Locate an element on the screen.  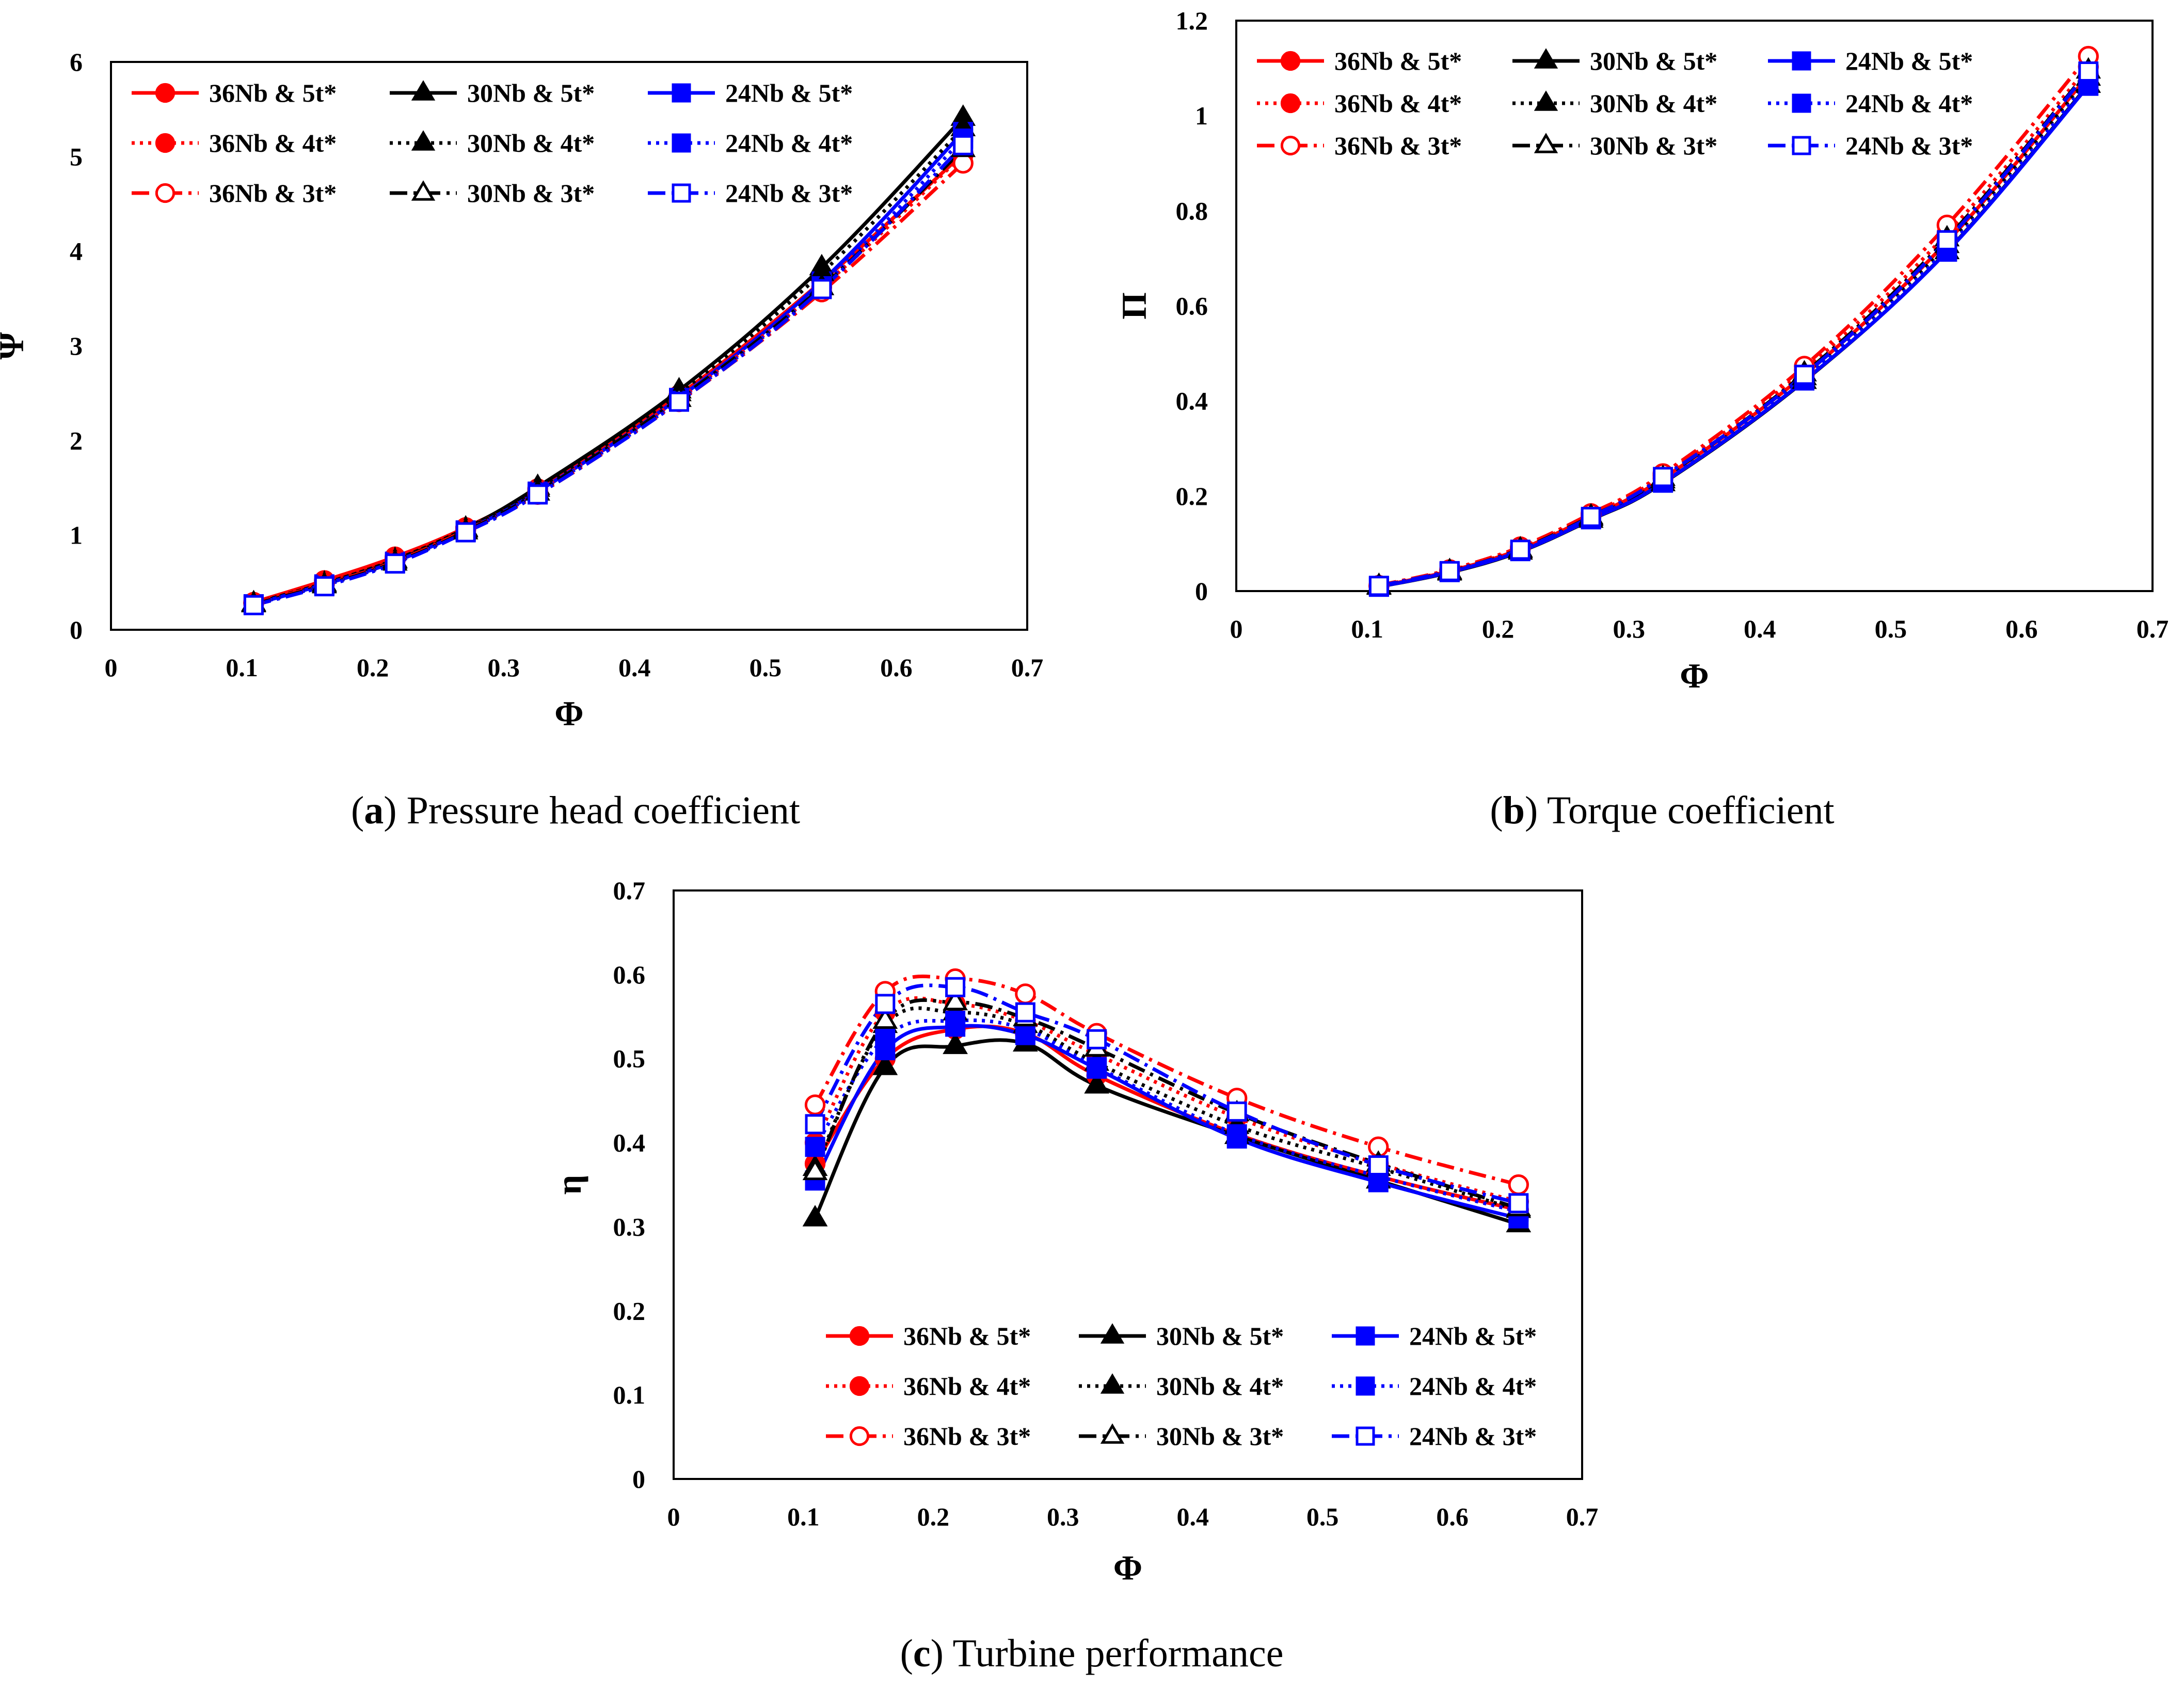
y-tick-label: 6 is located at coordinates (76, 61).